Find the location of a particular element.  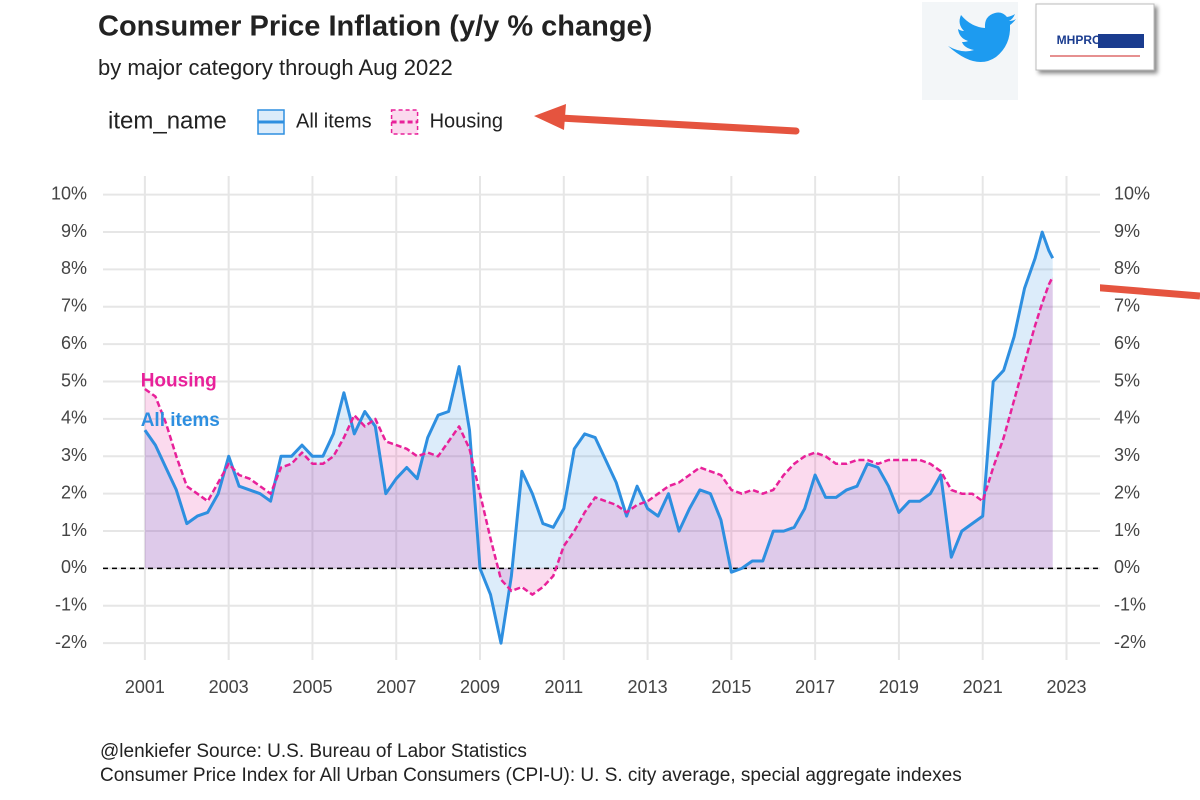

x-tick-label: 2005 is located at coordinates (312, 687).